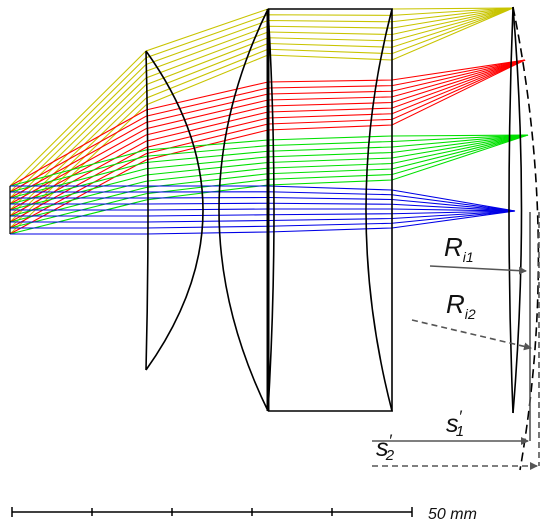 The image size is (550, 531). Describe the element at coordinates (511, 210) in the screenshot. I see `image-surface-1-back` at that location.